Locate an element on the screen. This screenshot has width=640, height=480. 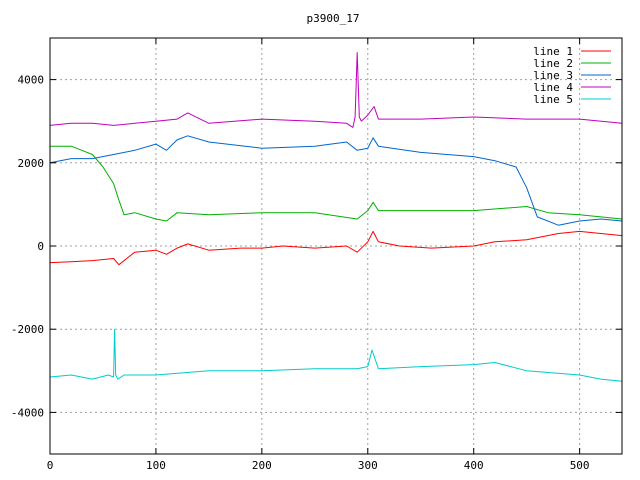
legend-label: line 4 is located at coordinates (553, 87).